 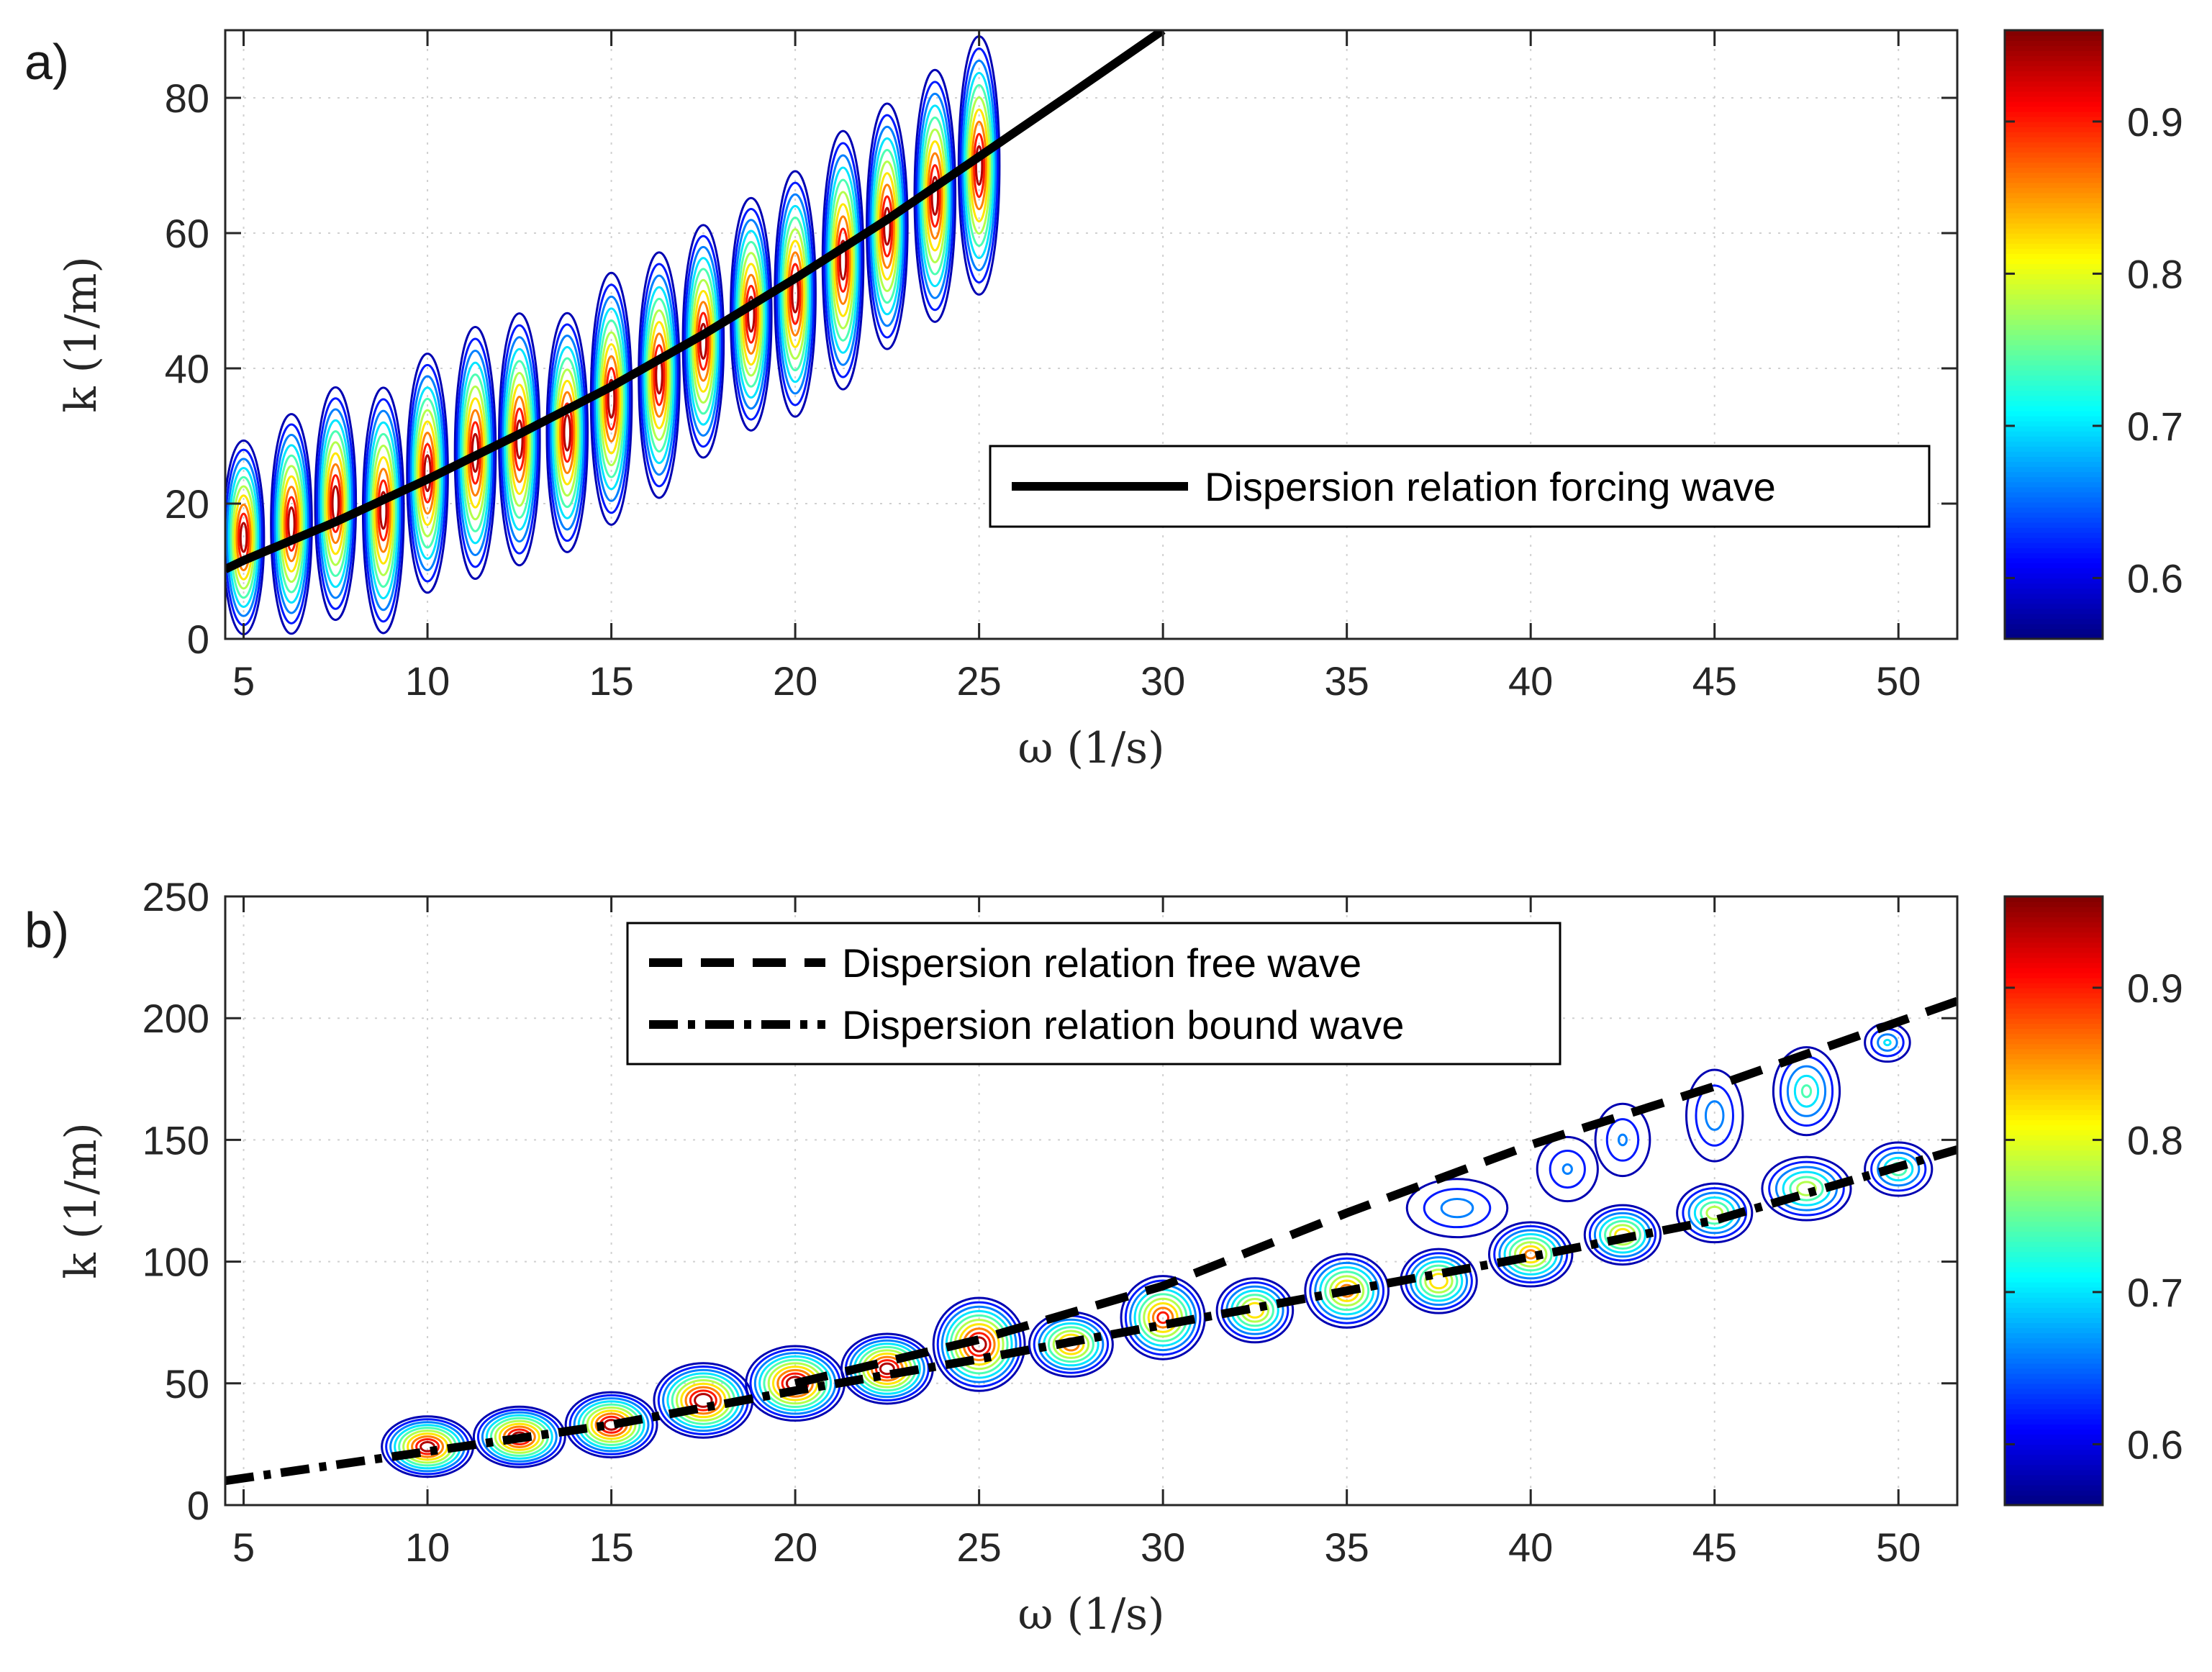 I want to click on x-tick-label: 40, so click(x=1530, y=1548).